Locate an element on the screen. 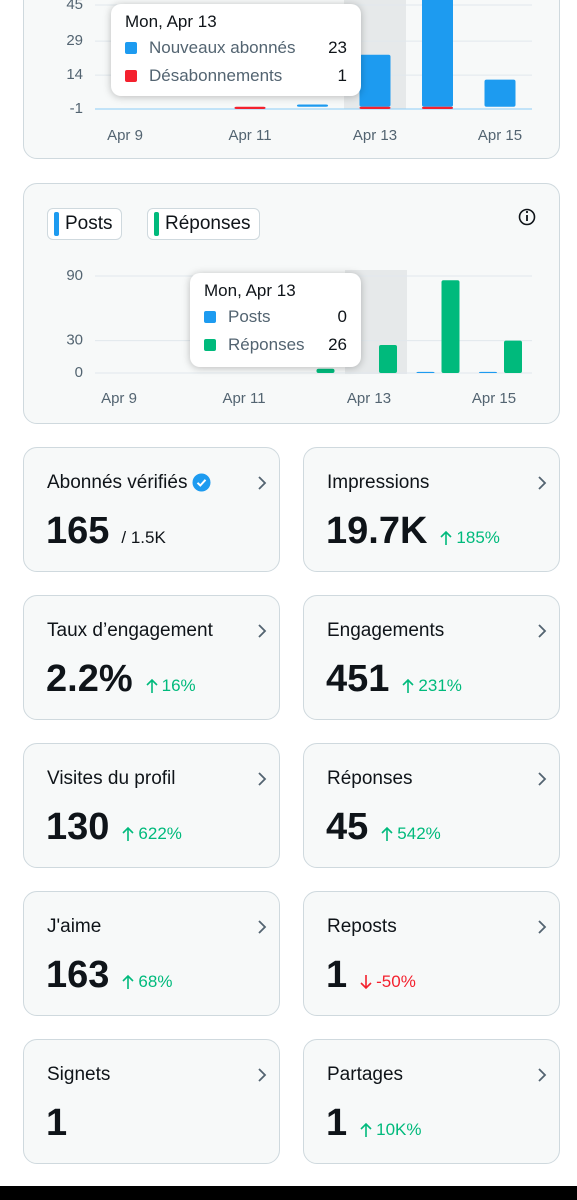 This screenshot has width=577, height=1200. metric-change: -50% is located at coordinates (387, 982).